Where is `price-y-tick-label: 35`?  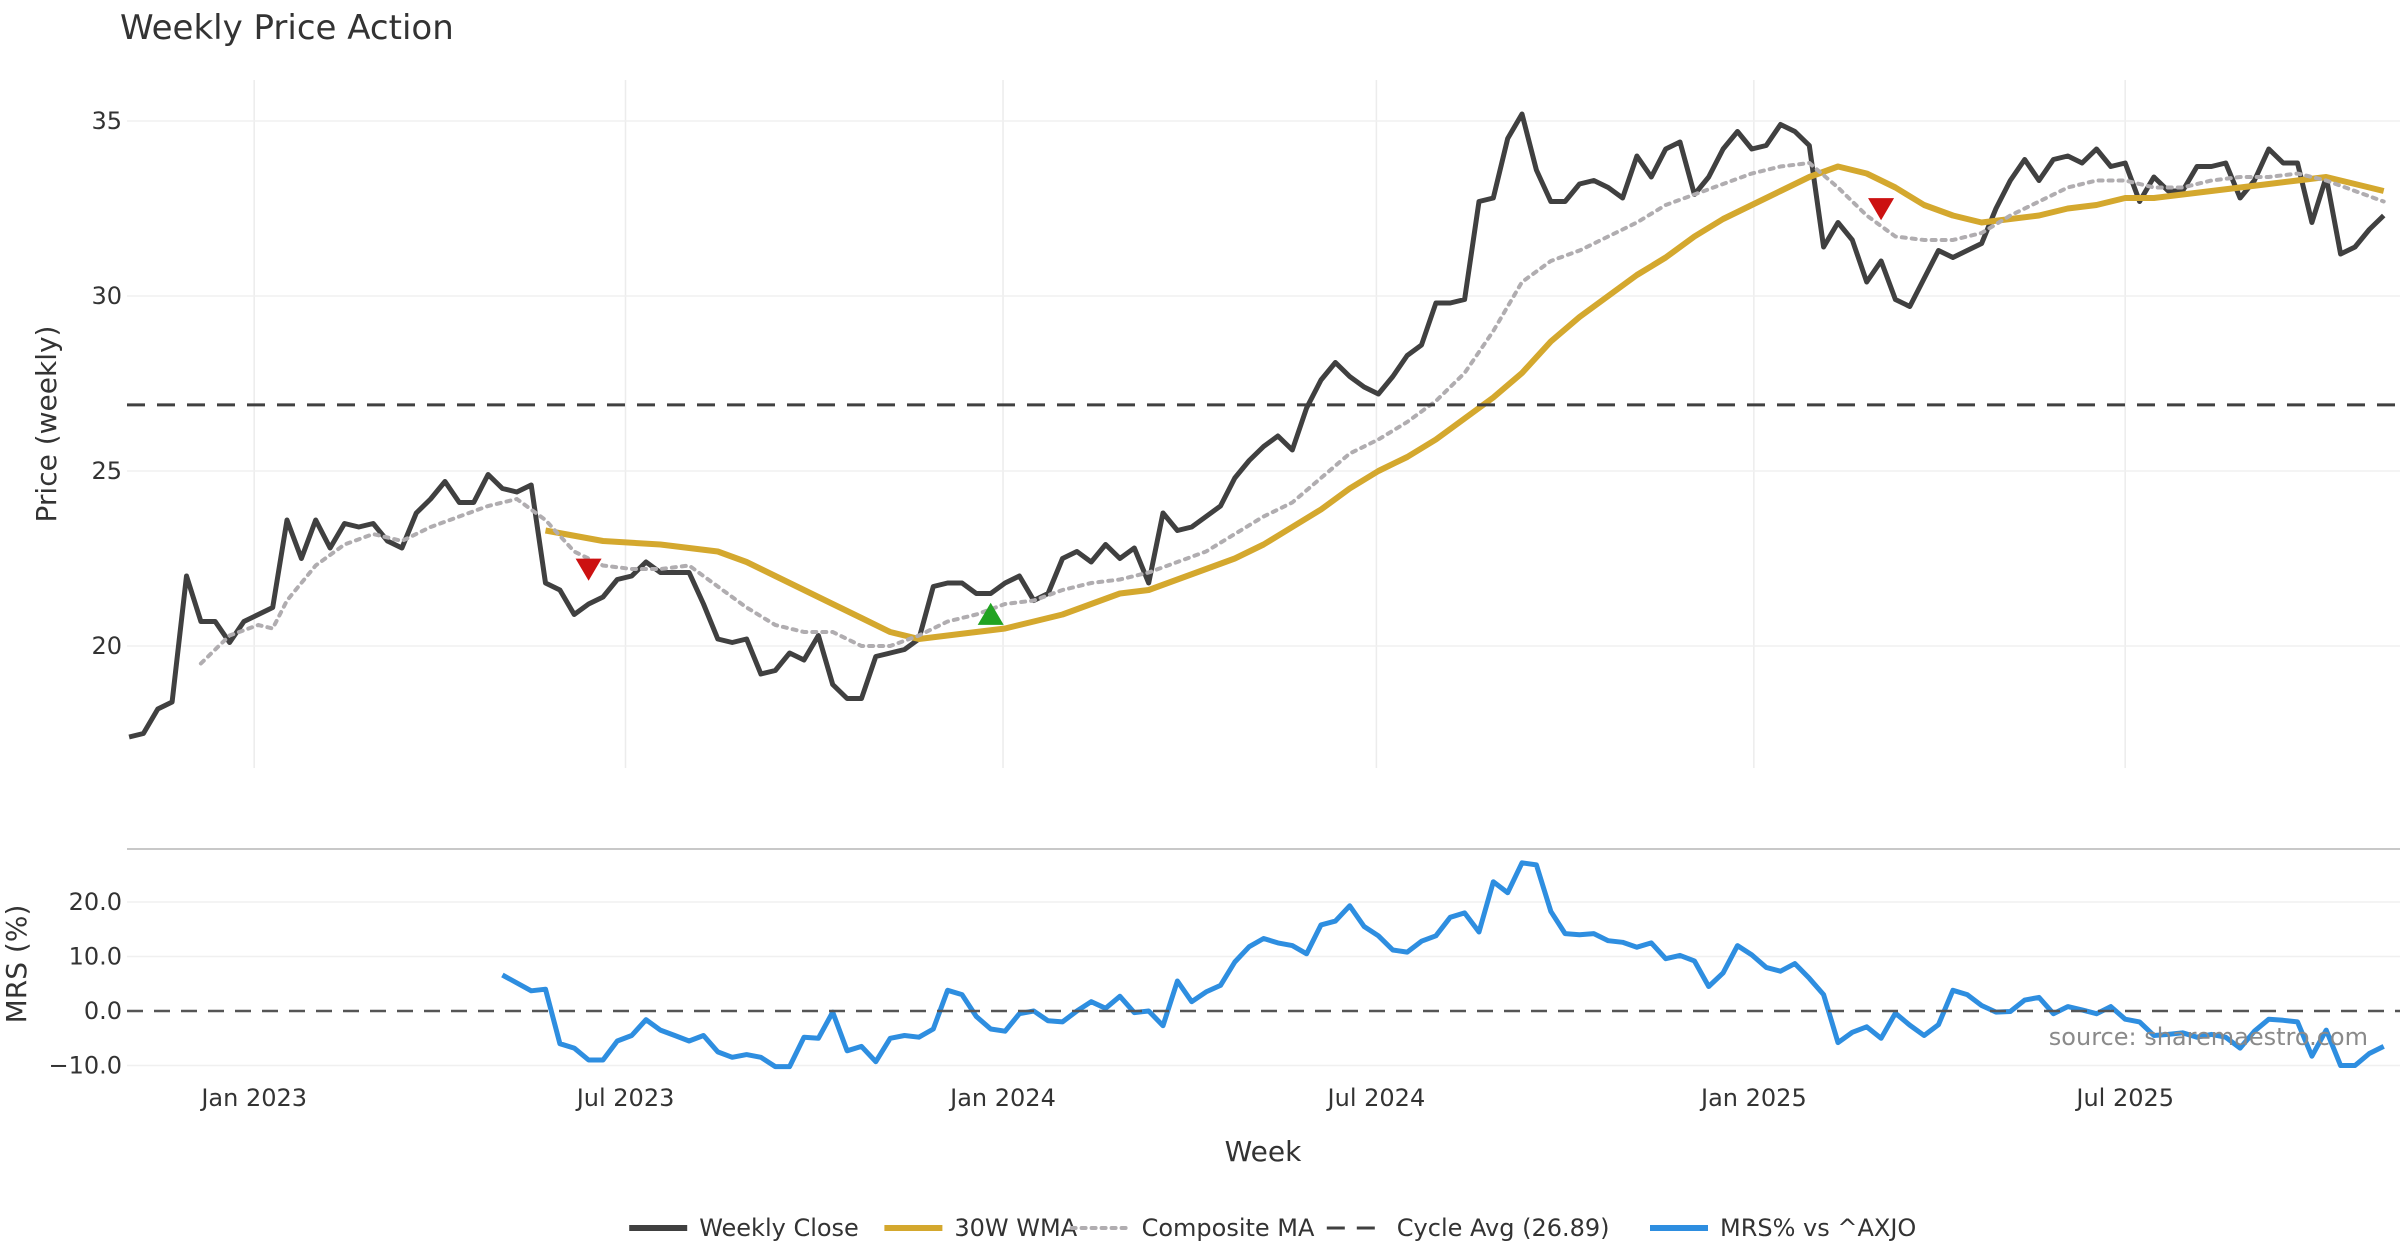
price-y-tick-label: 35 is located at coordinates (106, 121).